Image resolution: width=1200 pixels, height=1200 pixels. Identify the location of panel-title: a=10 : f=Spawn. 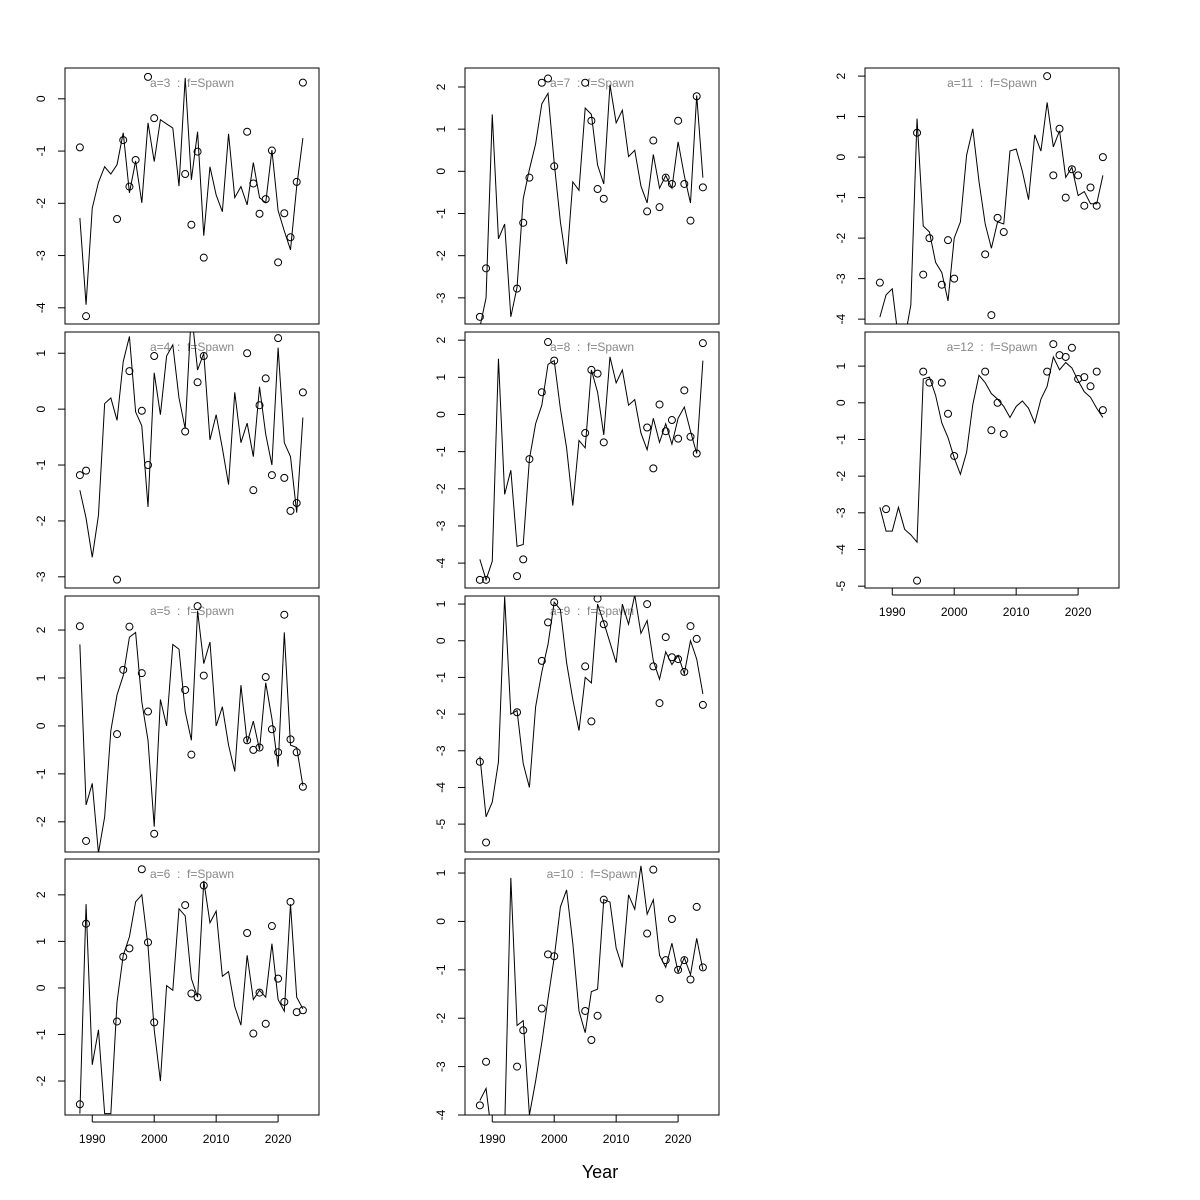
(592, 874).